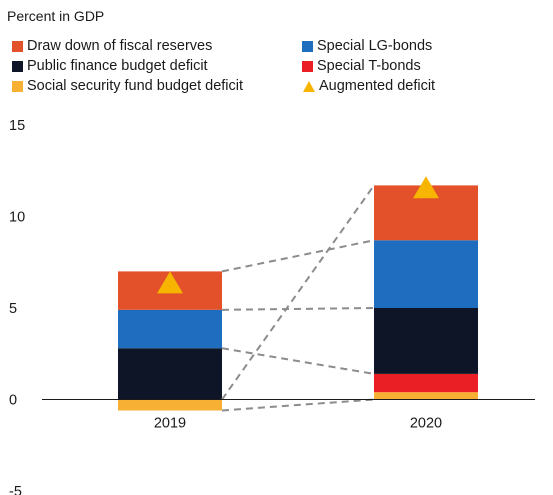 This screenshot has height=495, width=553. What do you see at coordinates (117, 66) in the screenshot?
I see `legend-label: Public finance budget deficit` at bounding box center [117, 66].